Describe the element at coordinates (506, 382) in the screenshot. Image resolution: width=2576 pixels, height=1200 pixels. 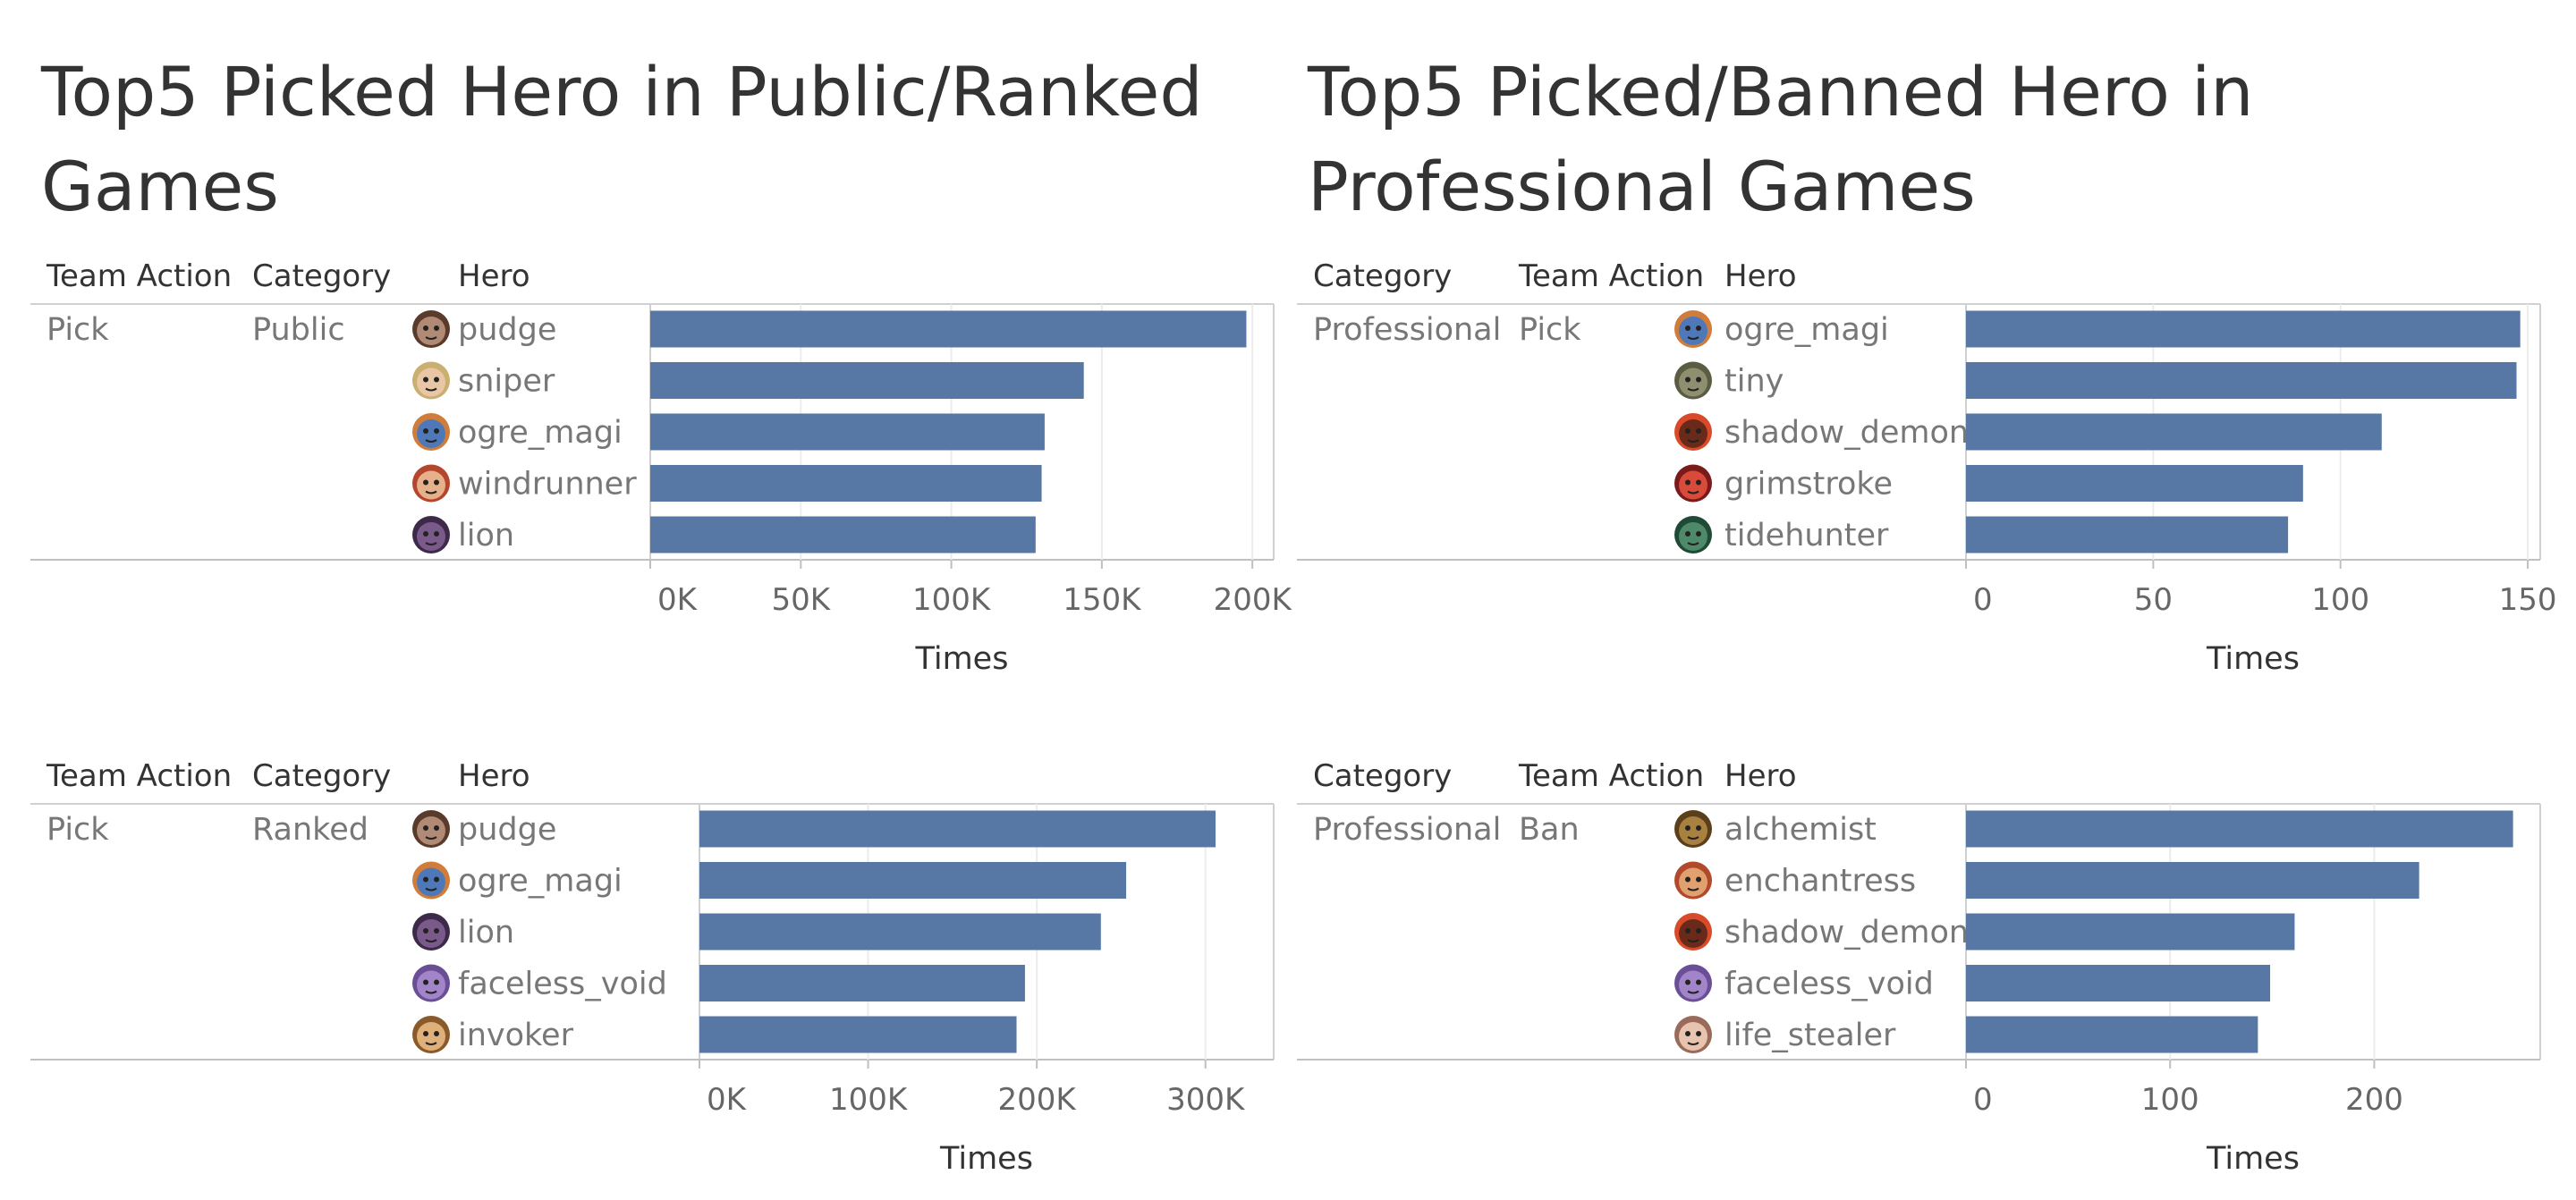
I see `hero-label: sniper` at that location.